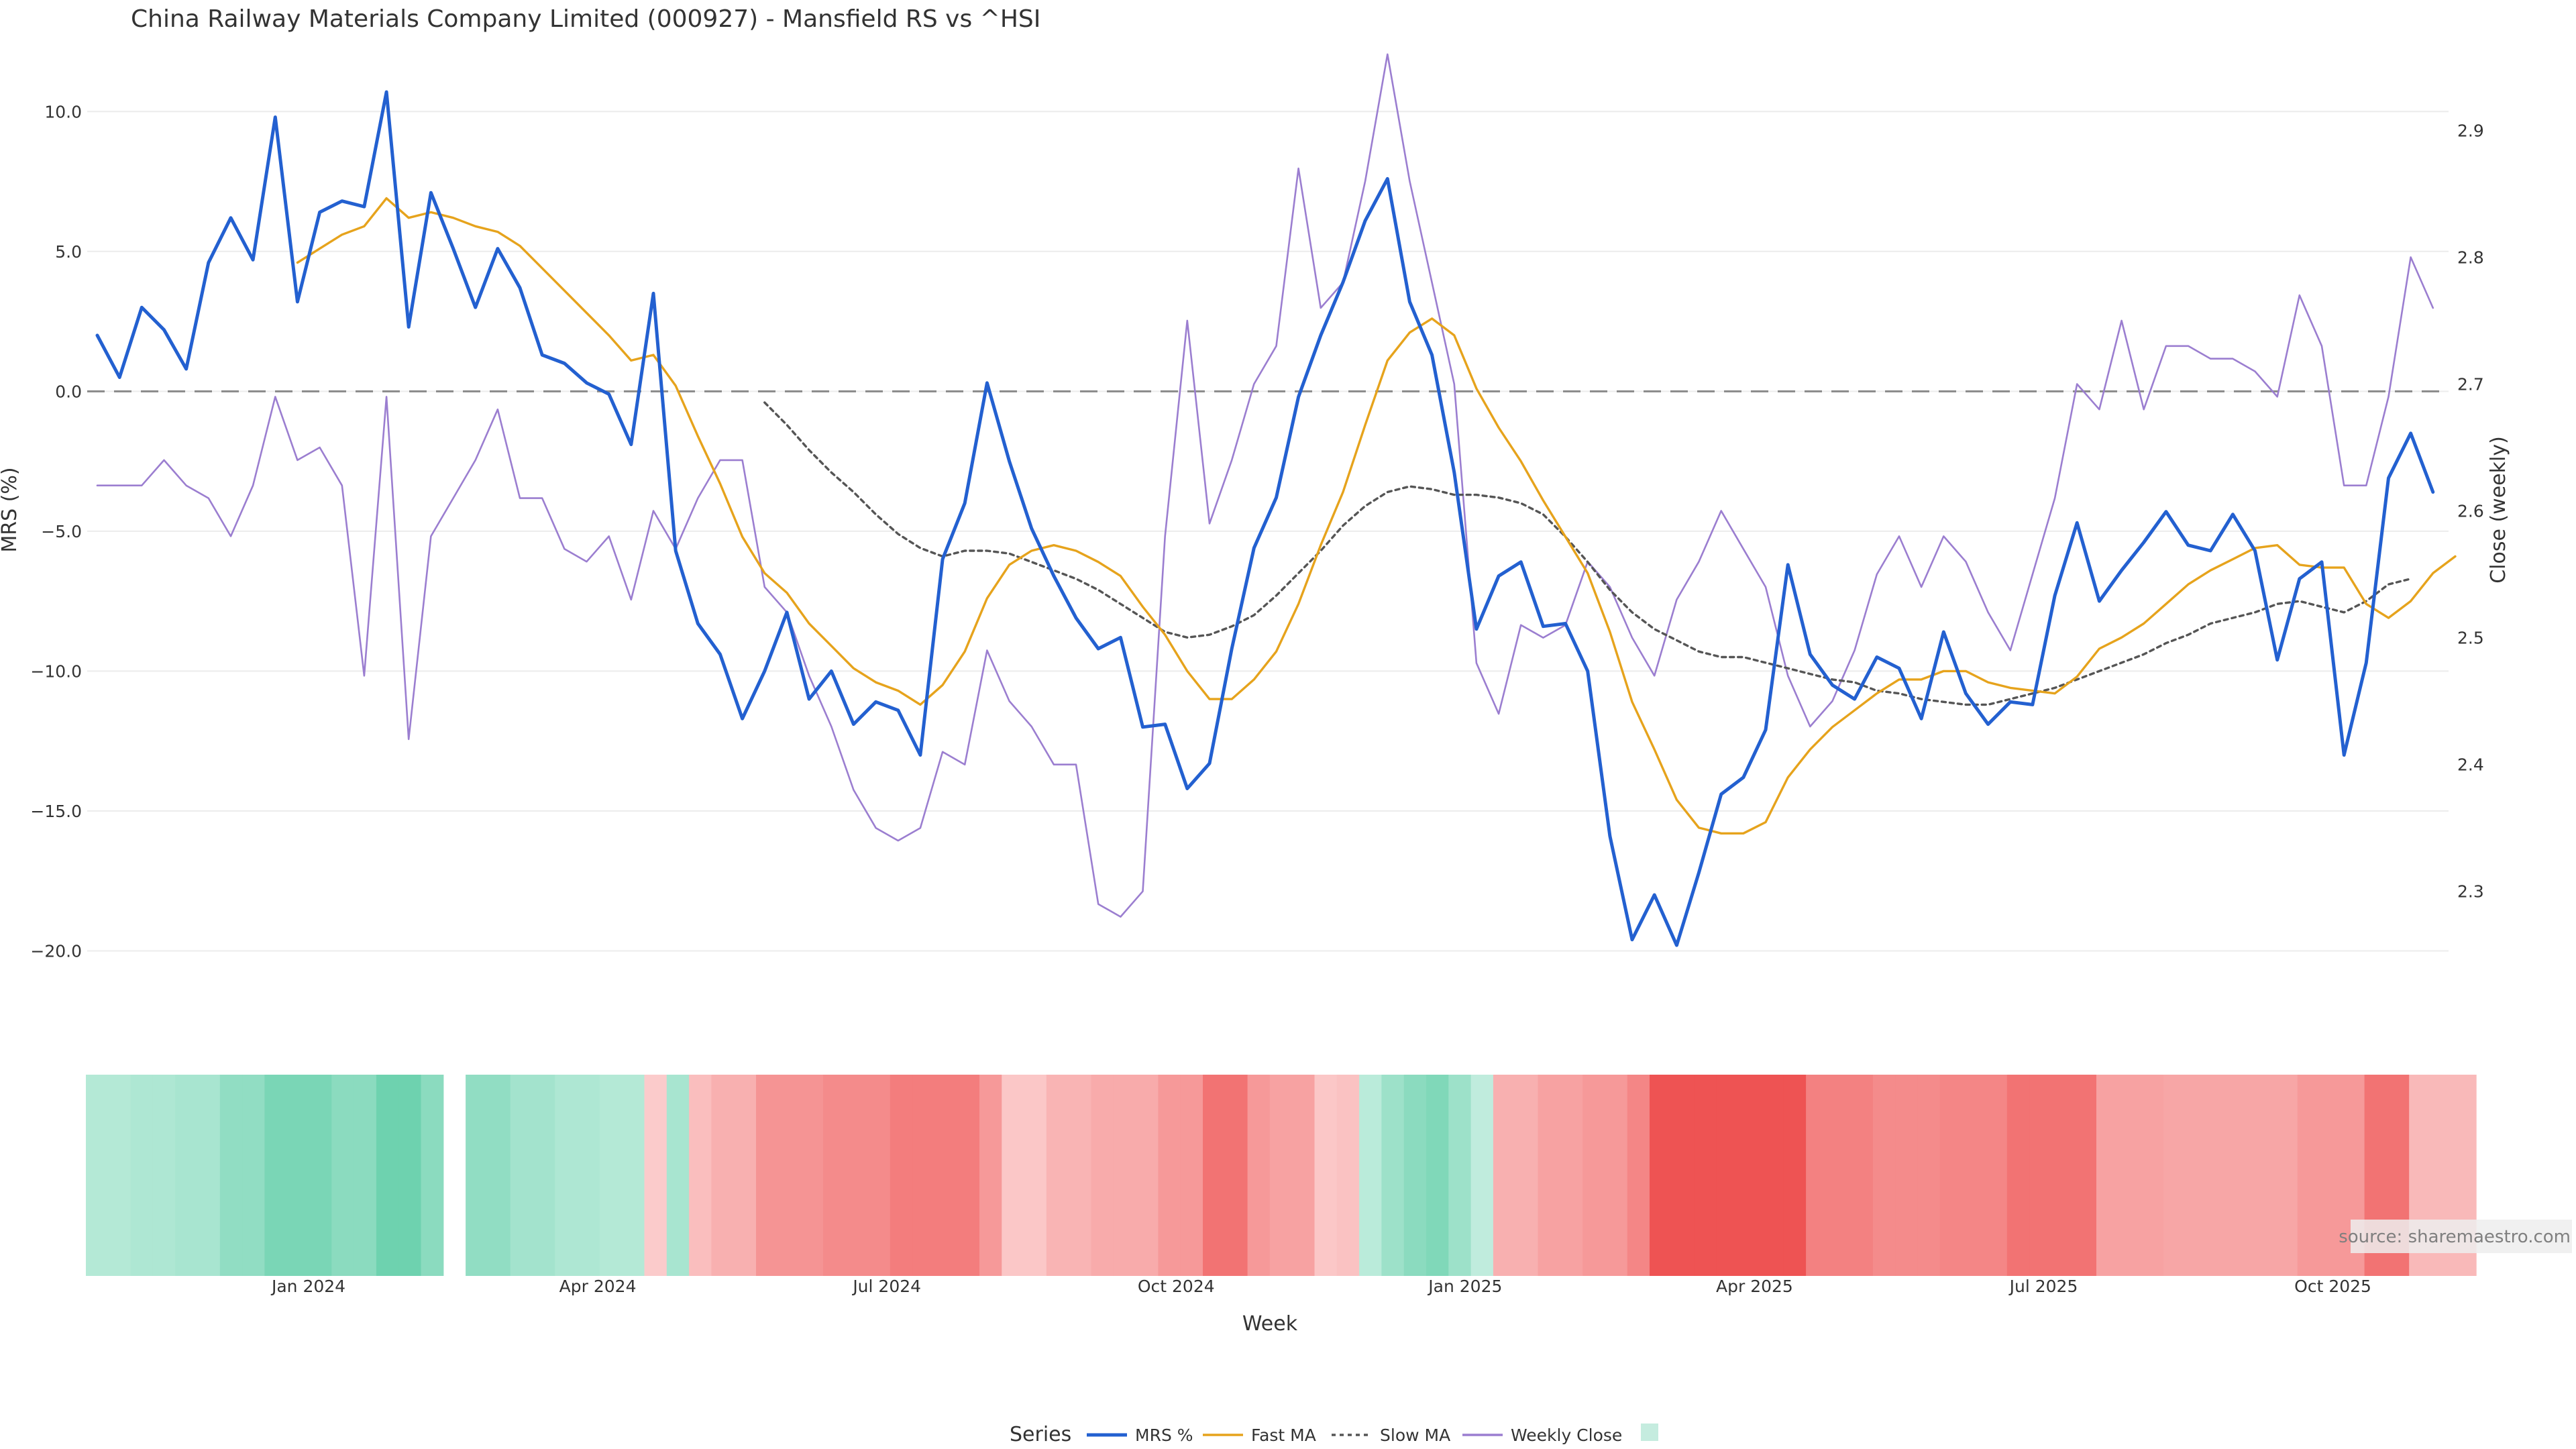 The width and height of the screenshot is (2576, 1449). I want to click on right-tick-label: 2.4, so click(2470, 765).